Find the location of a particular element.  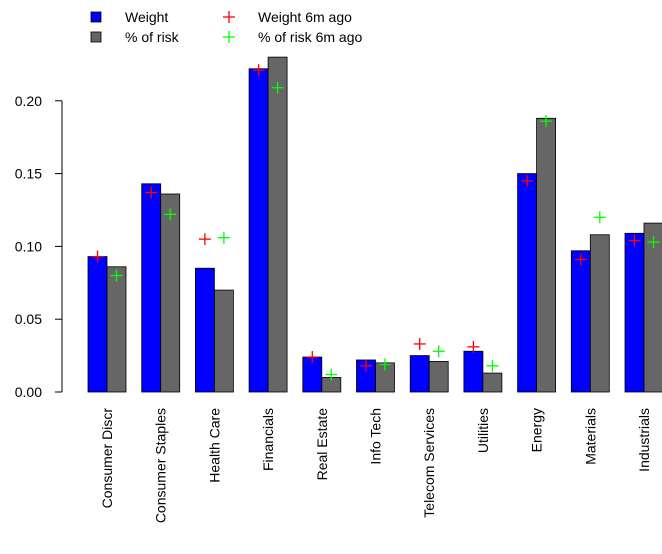

x-tick-label: Utilities is located at coordinates (483, 430).